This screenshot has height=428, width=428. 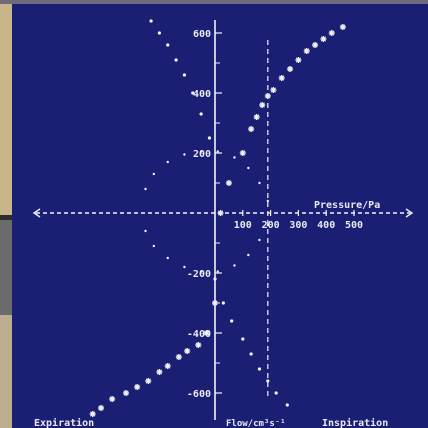 I want to click on y-tick-label: -400, so click(x=199, y=334).